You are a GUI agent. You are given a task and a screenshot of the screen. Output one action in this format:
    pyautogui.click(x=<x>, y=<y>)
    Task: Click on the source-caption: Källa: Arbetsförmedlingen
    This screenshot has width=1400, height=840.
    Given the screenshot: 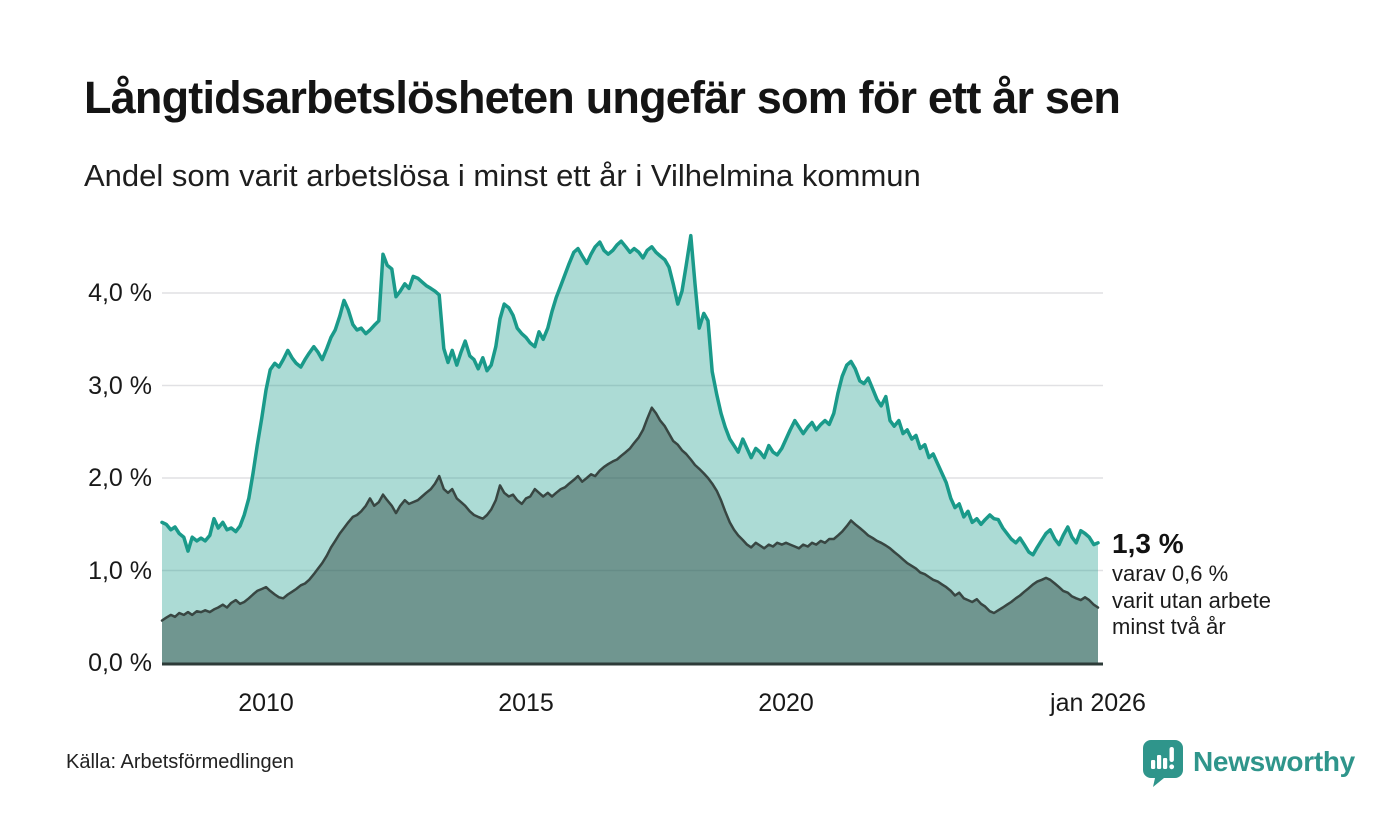 What is the action you would take?
    pyautogui.click(x=180, y=762)
    